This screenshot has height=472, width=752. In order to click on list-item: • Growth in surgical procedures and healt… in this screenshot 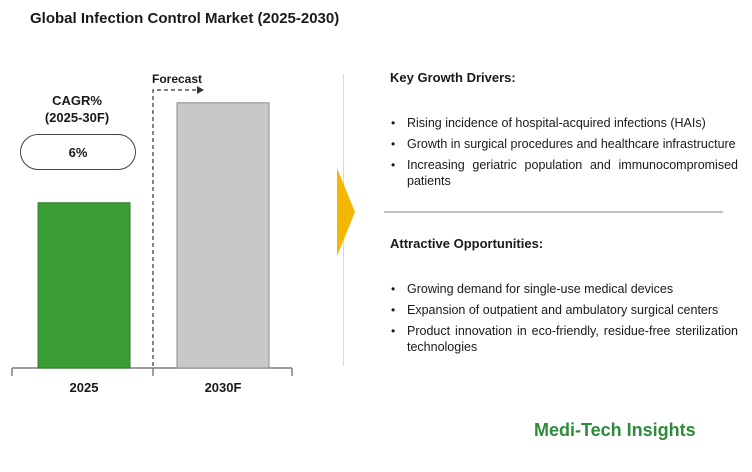, I will do `click(562, 144)`.